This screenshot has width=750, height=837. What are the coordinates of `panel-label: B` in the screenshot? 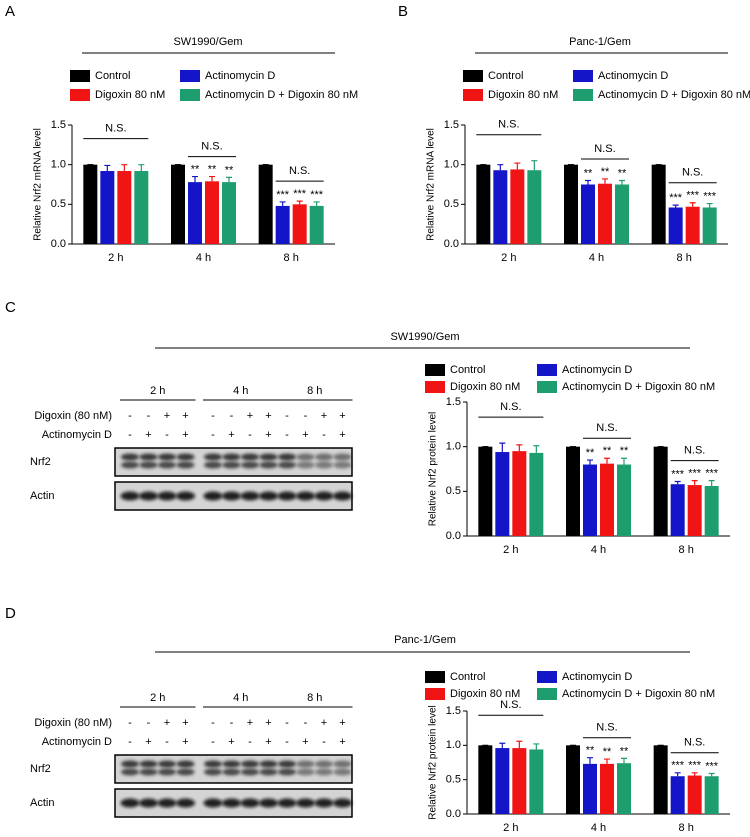 It's located at (403, 11).